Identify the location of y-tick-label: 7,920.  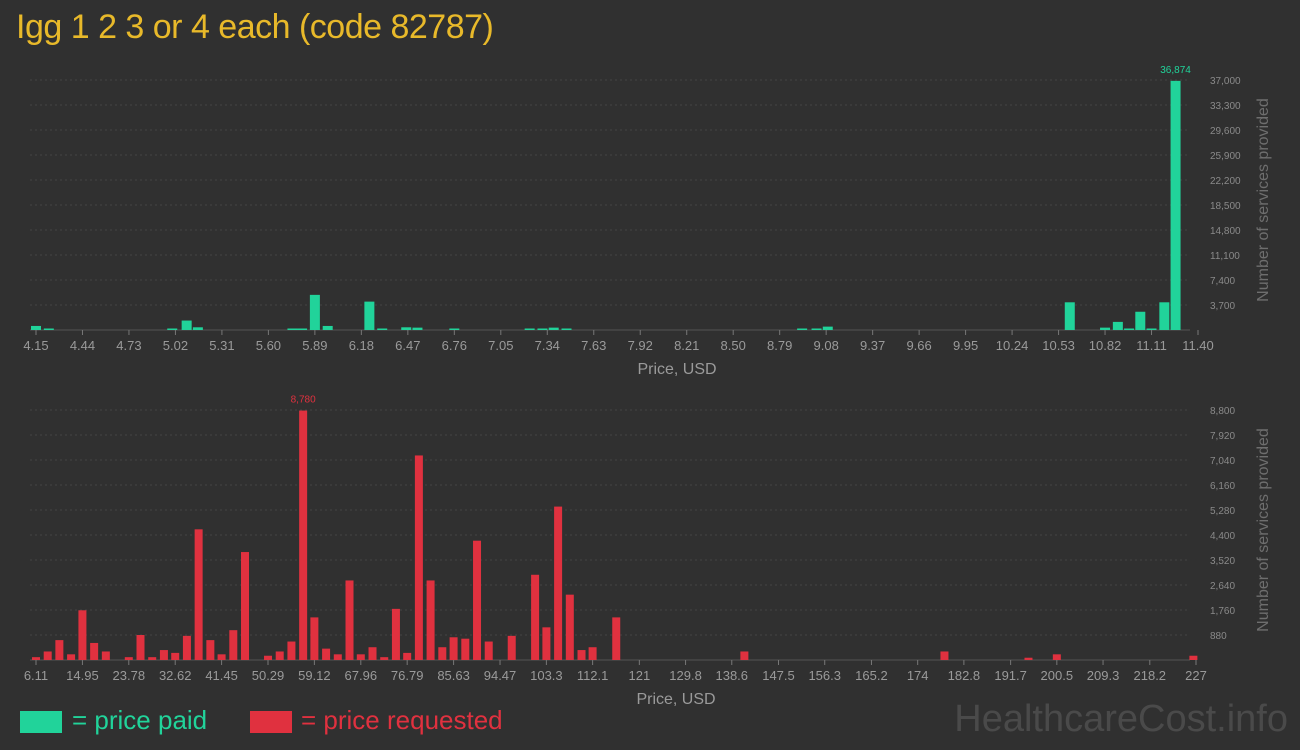
(1222, 436).